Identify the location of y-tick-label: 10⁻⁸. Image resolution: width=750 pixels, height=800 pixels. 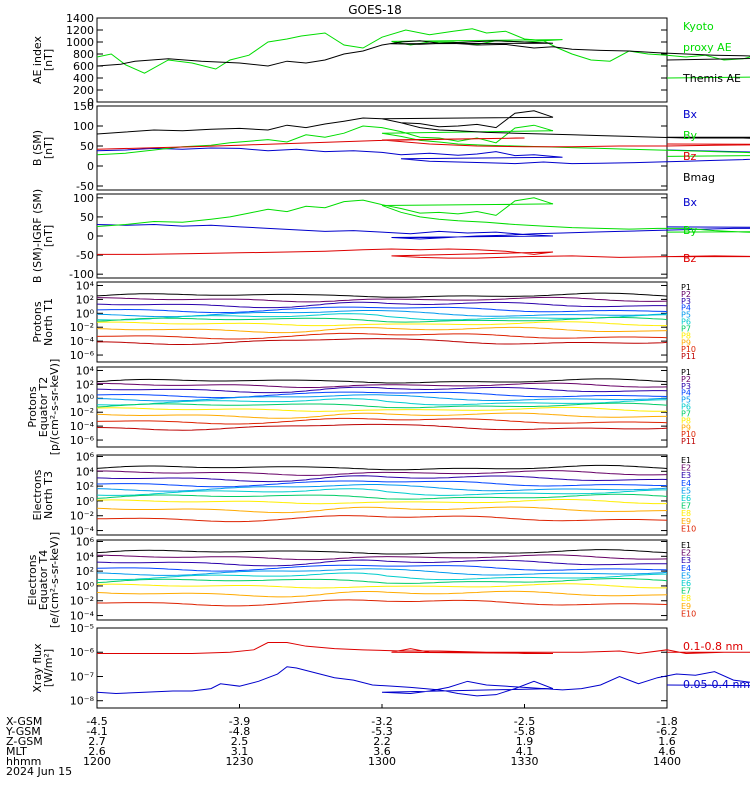
(82, 701).